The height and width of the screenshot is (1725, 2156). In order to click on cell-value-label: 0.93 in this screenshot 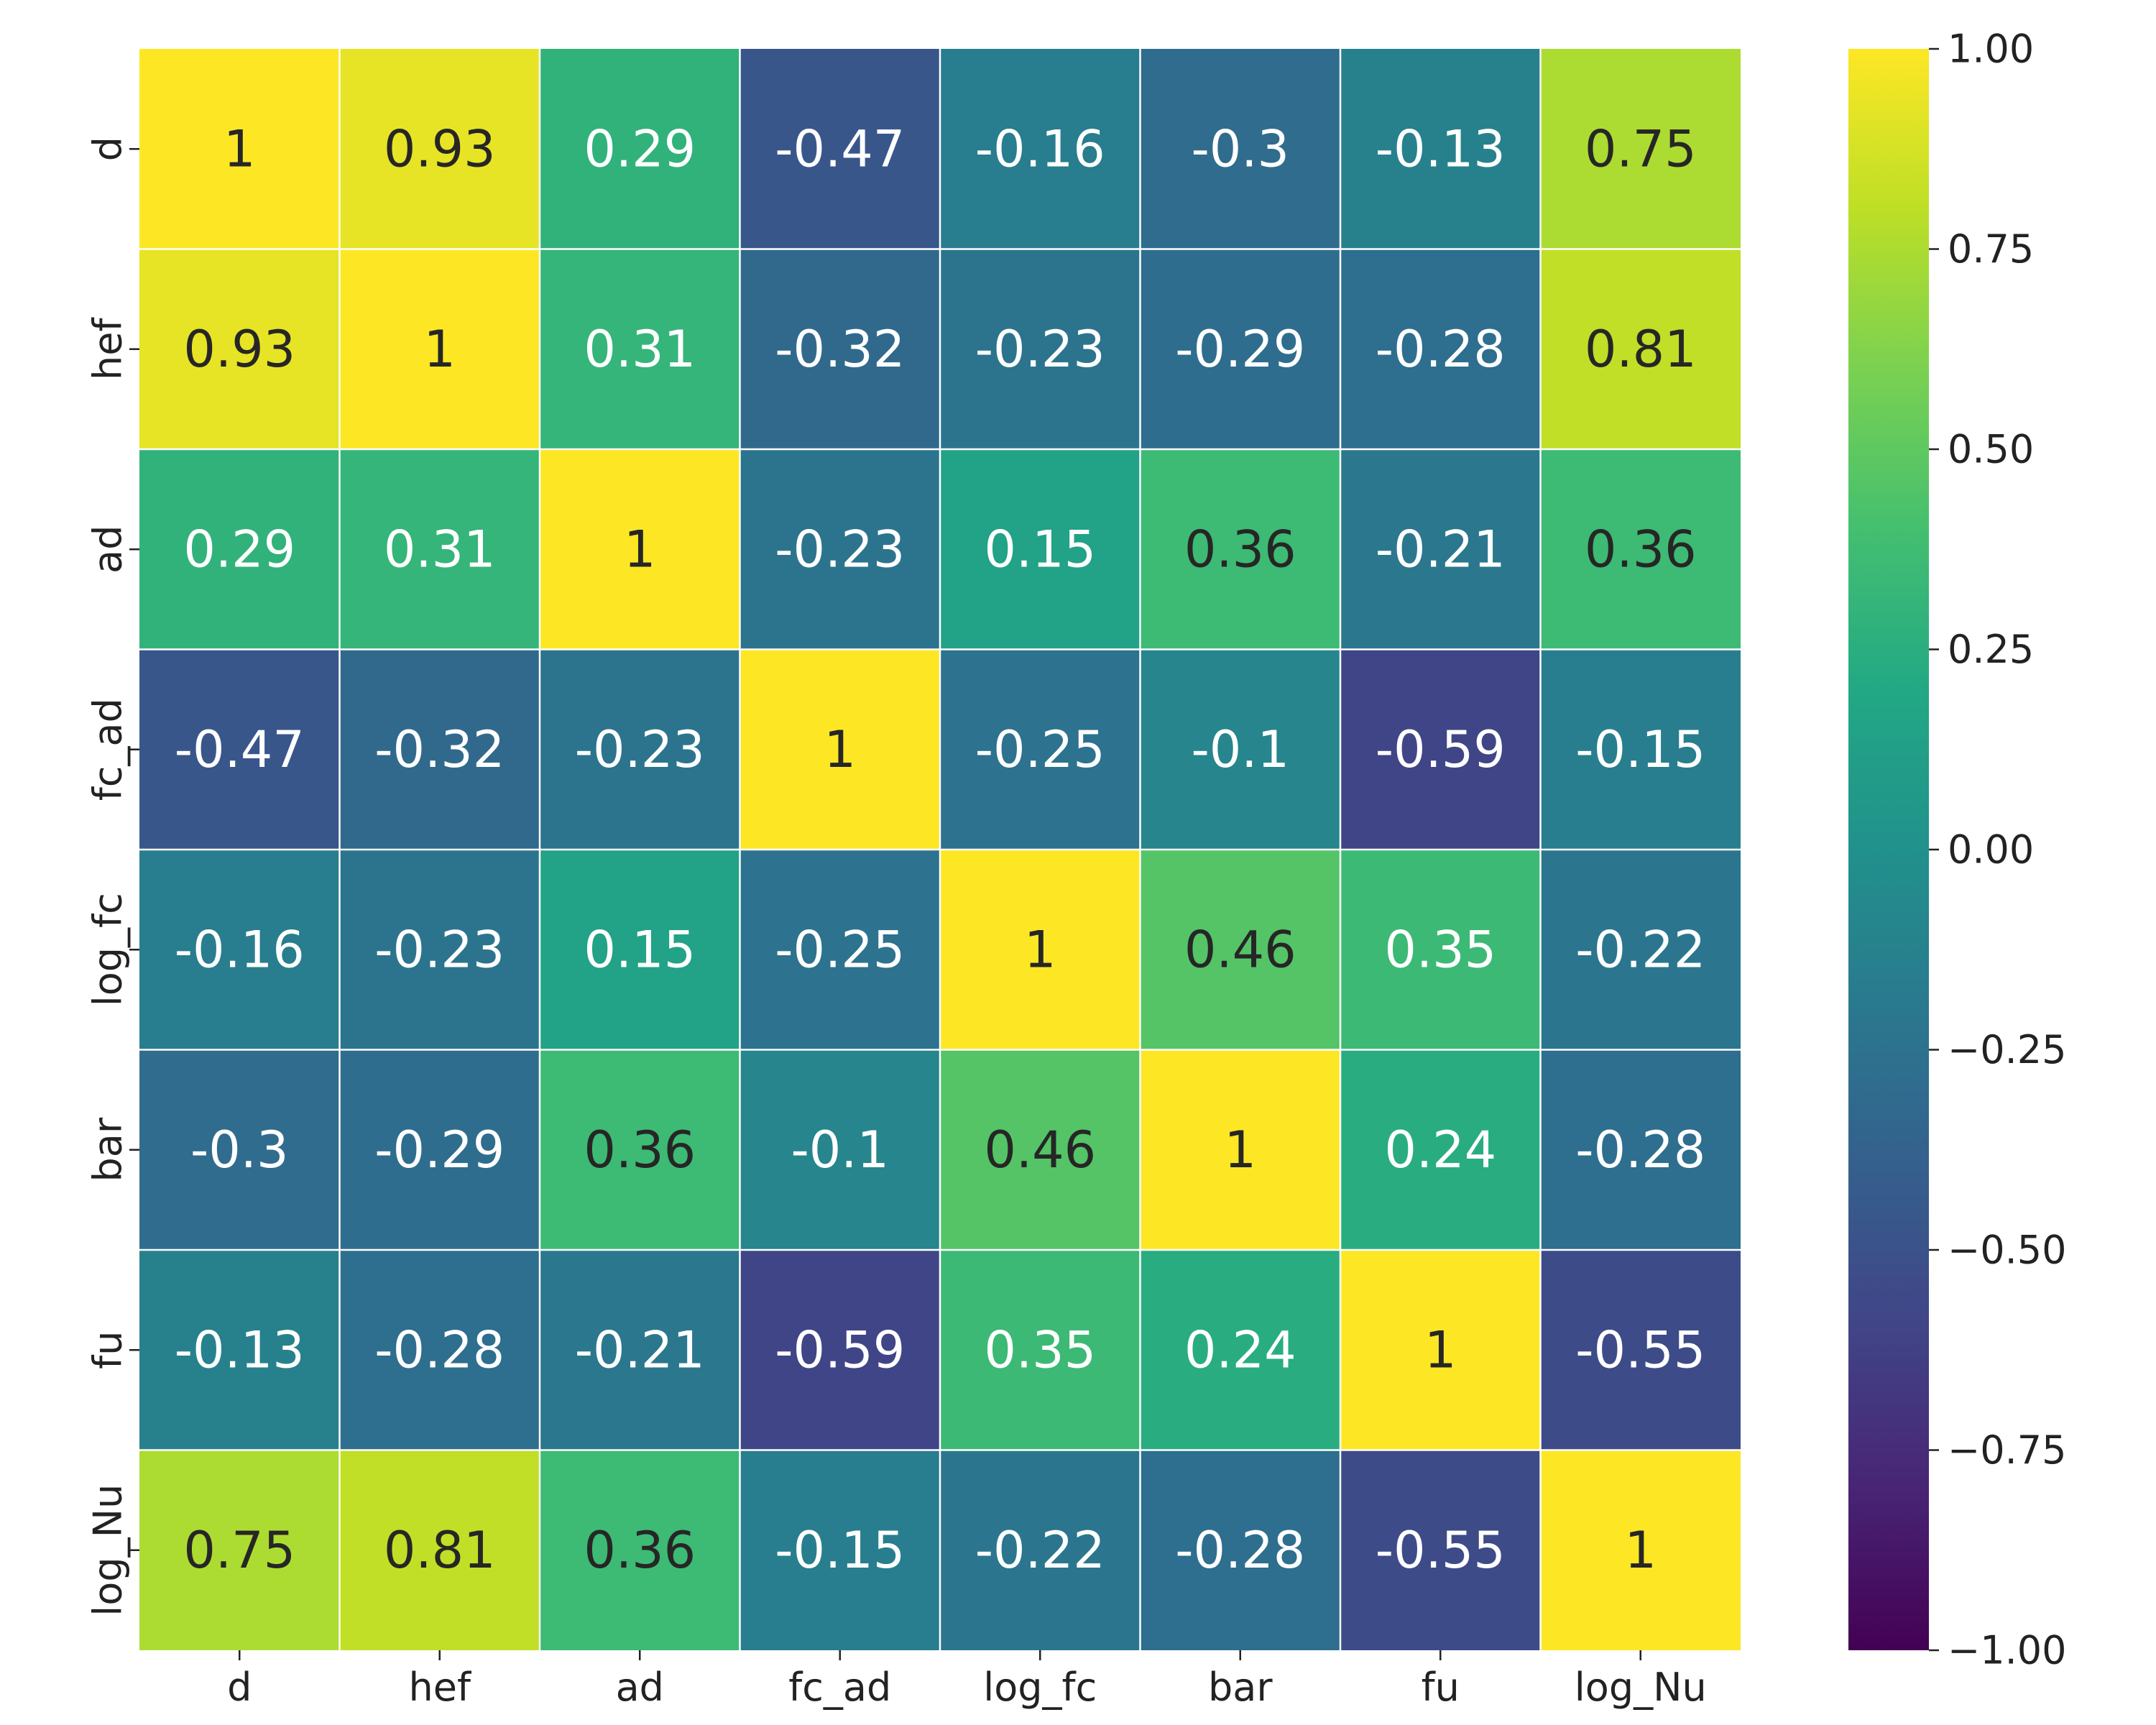, I will do `click(440, 148)`.